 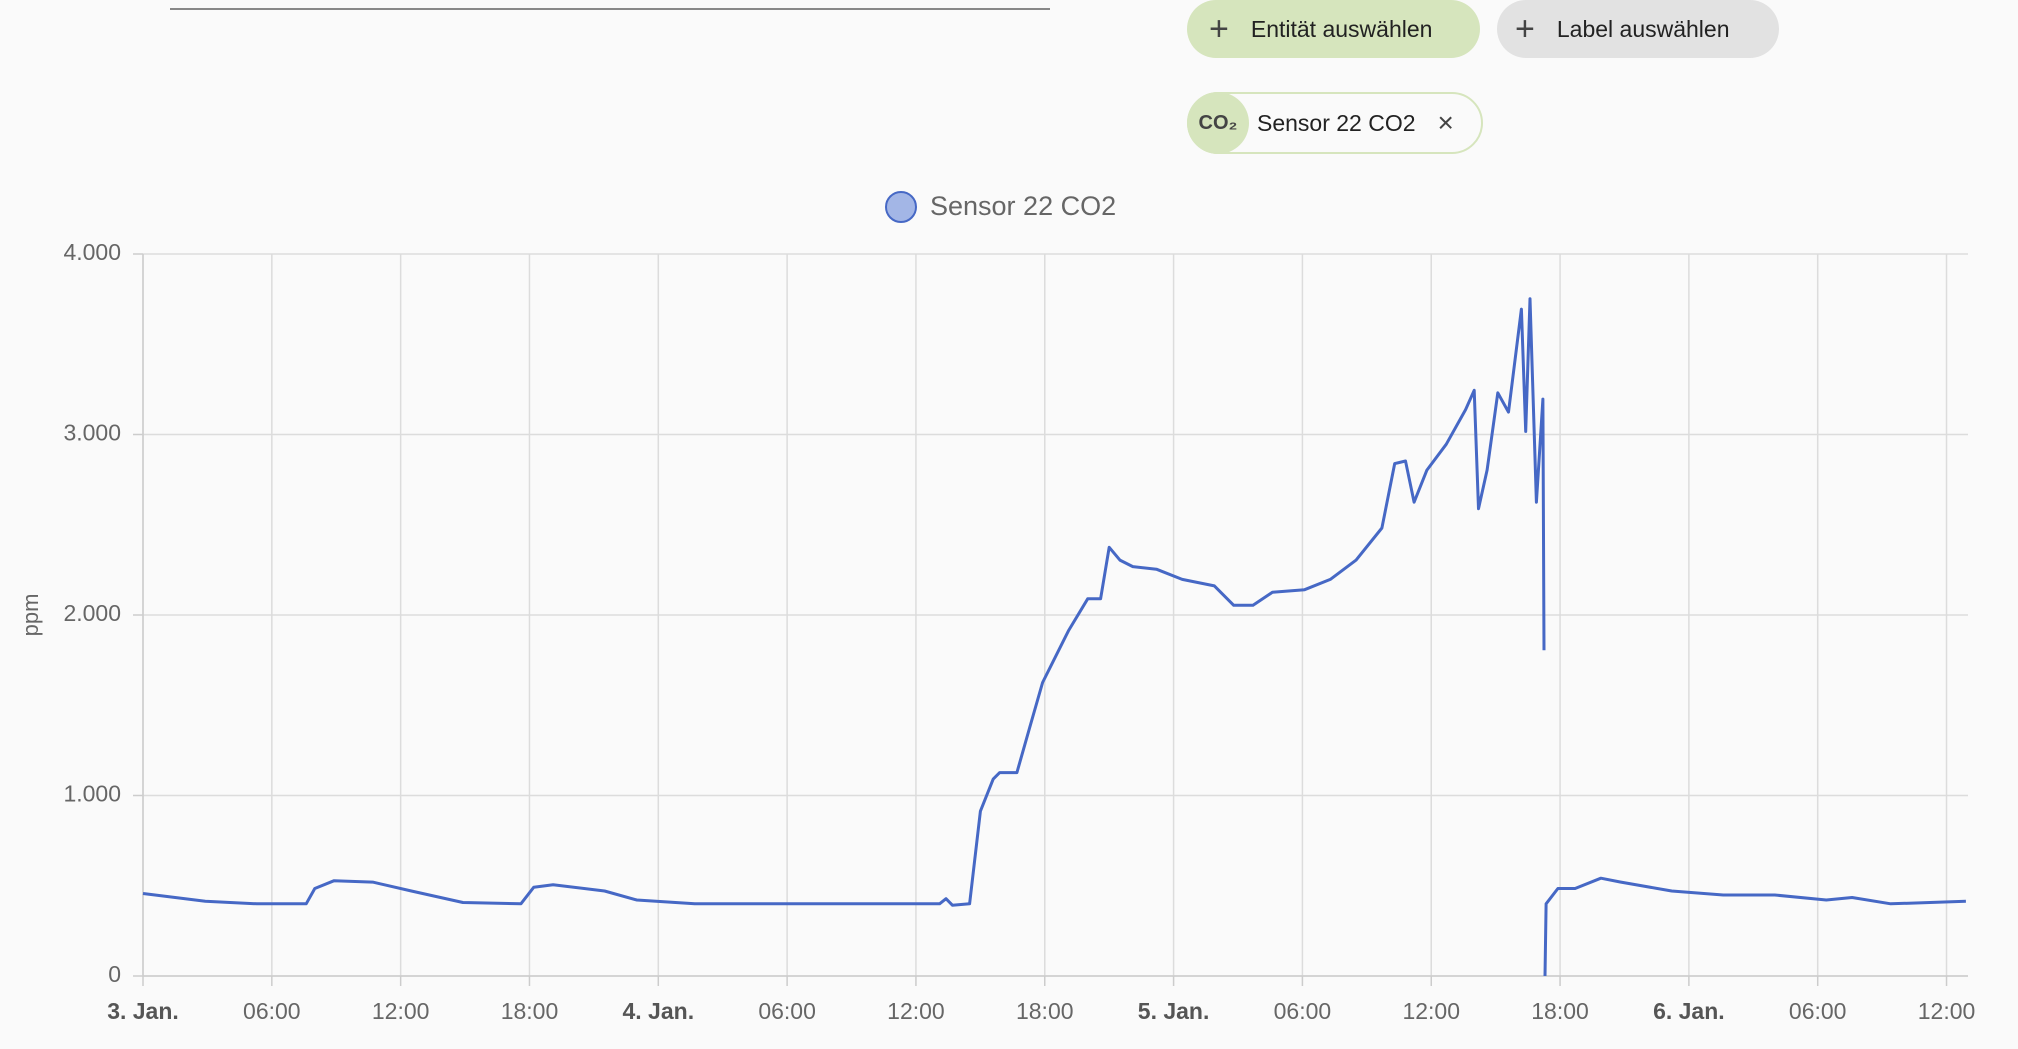 What do you see at coordinates (30, 615) in the screenshot?
I see `y-axis-label: ppm` at bounding box center [30, 615].